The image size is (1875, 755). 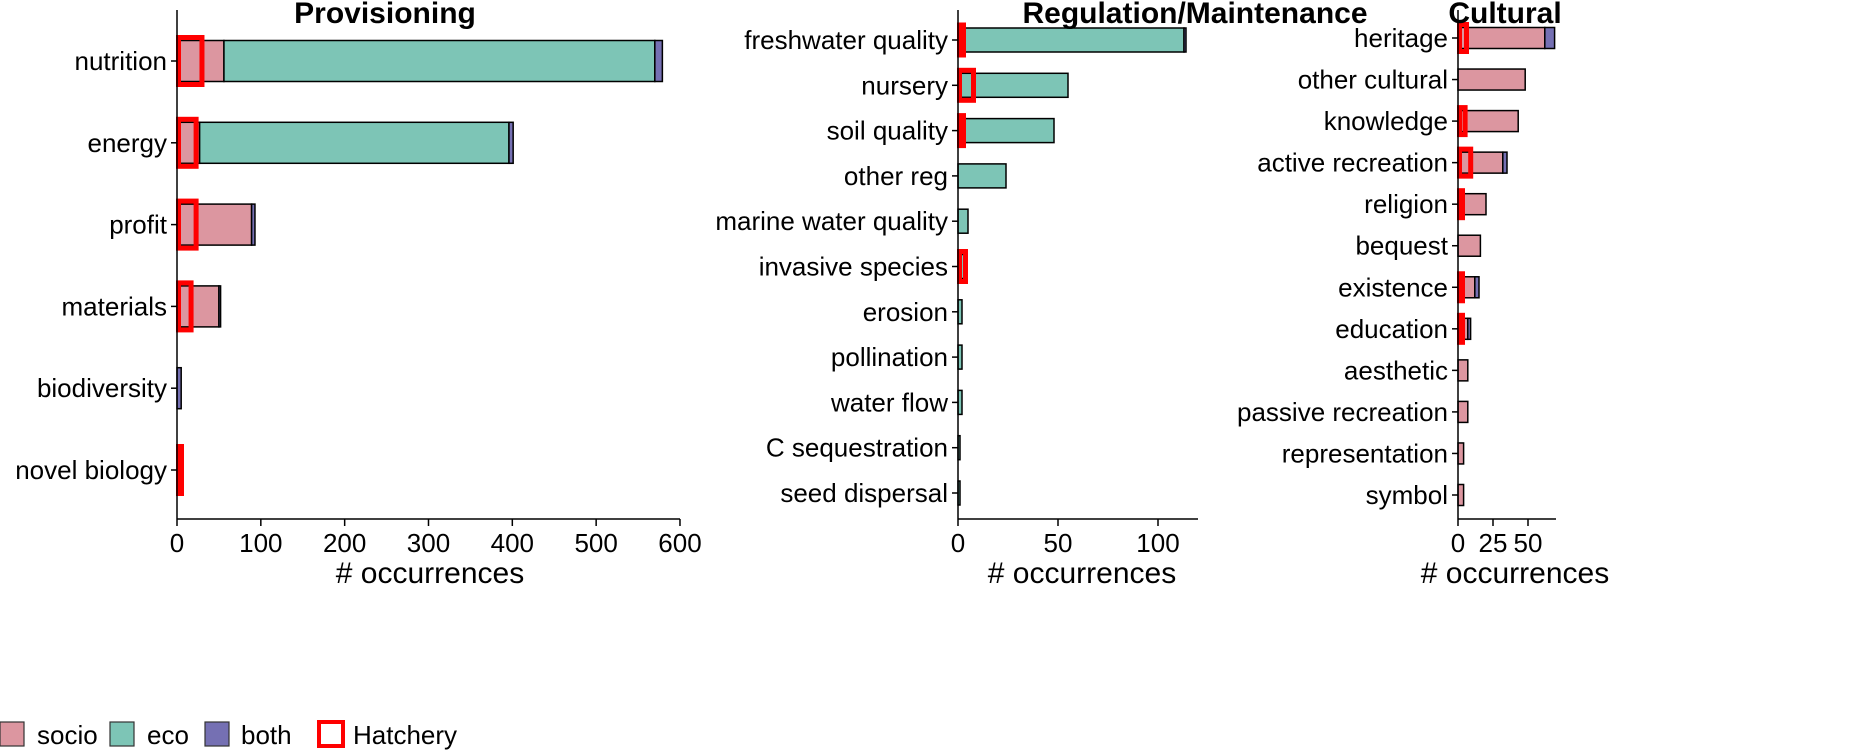 What do you see at coordinates (831, 221) in the screenshot?
I see `y-tick-label: marine water quality` at bounding box center [831, 221].